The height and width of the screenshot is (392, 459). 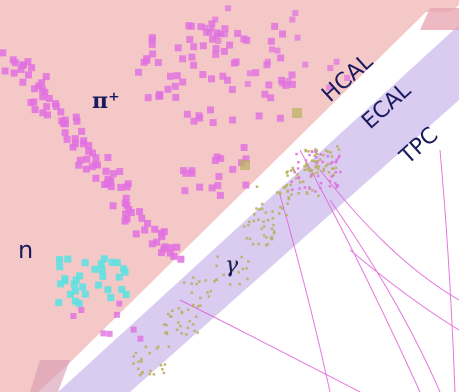 I want to click on hcal-edge-accent, so click(x=50, y=376).